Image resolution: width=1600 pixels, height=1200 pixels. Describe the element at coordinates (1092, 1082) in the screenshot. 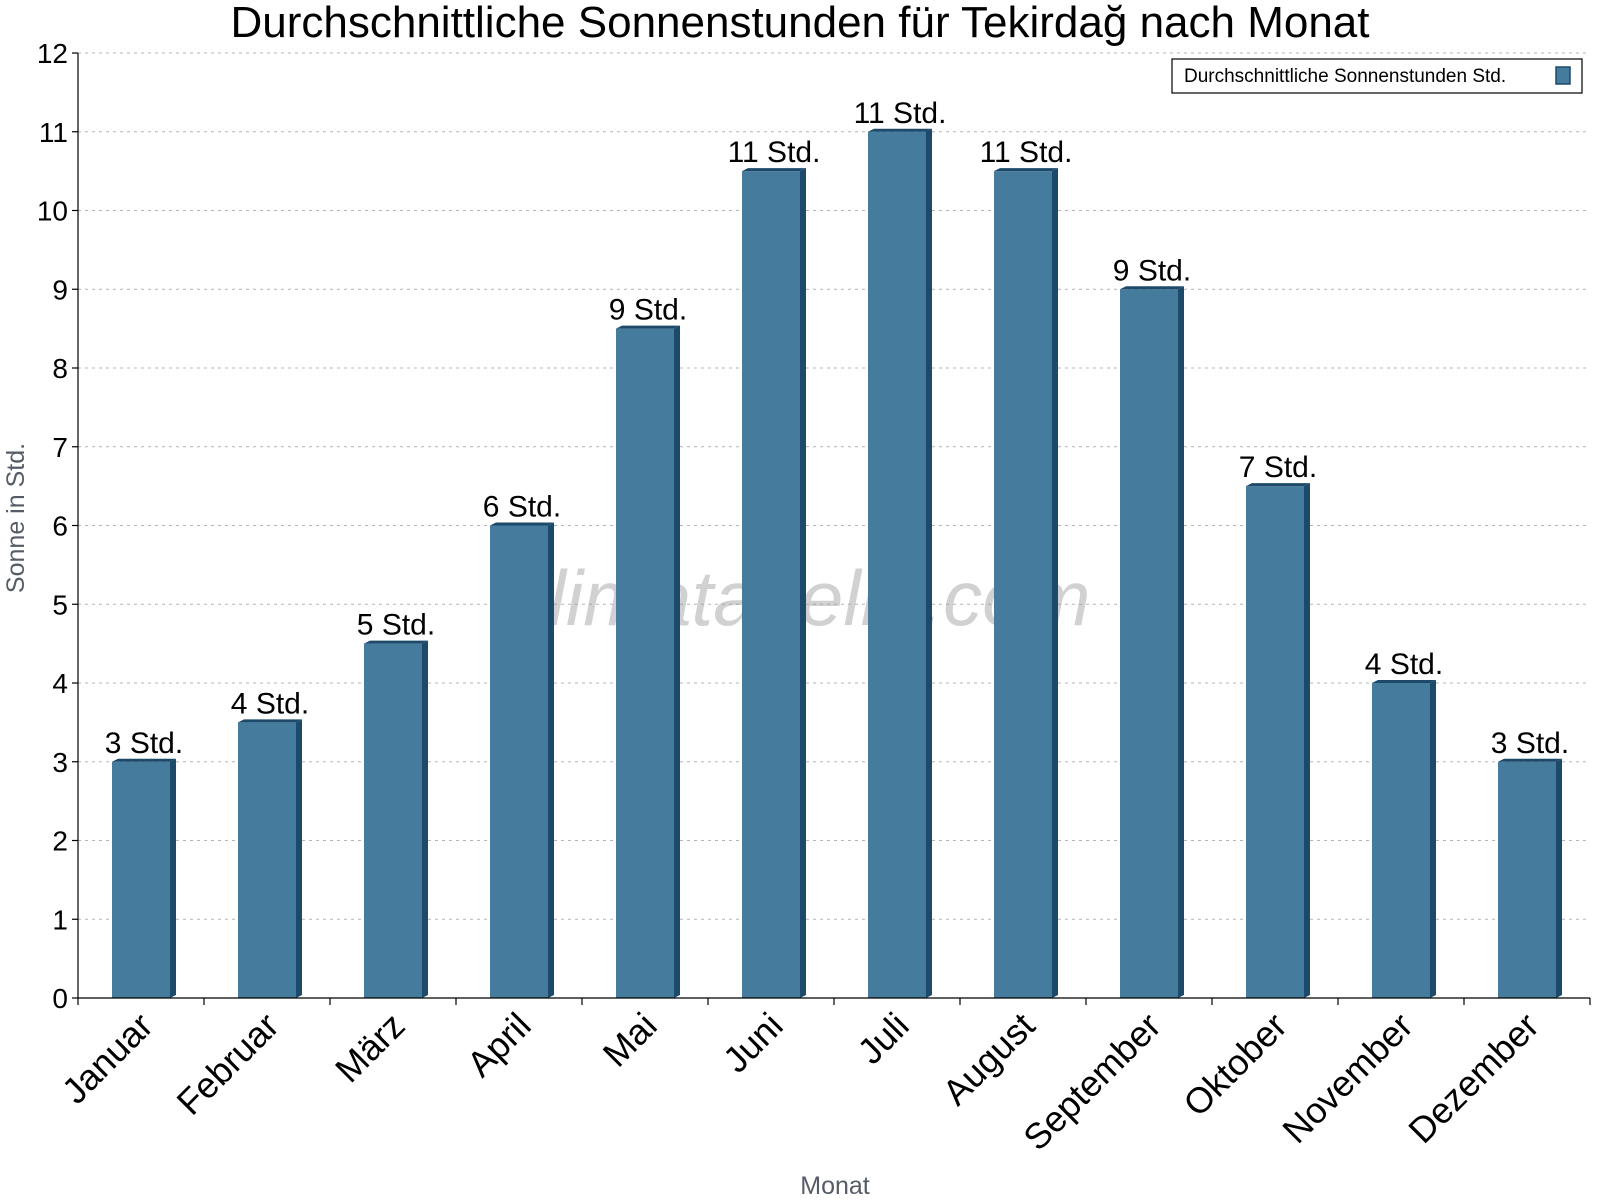

I see `x-tick-label: September` at that location.